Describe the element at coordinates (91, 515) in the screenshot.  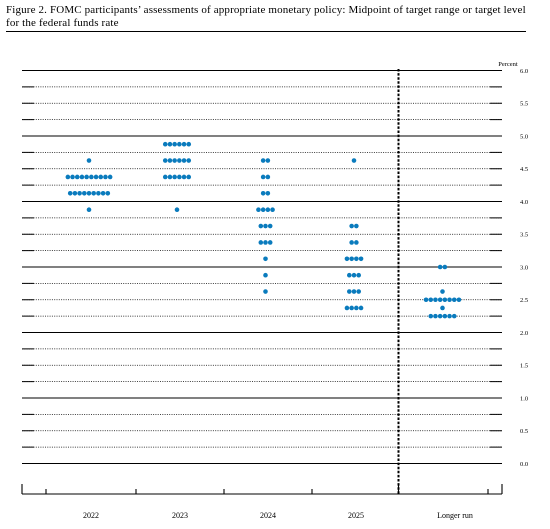
I see `x-category-label: 2022` at that location.